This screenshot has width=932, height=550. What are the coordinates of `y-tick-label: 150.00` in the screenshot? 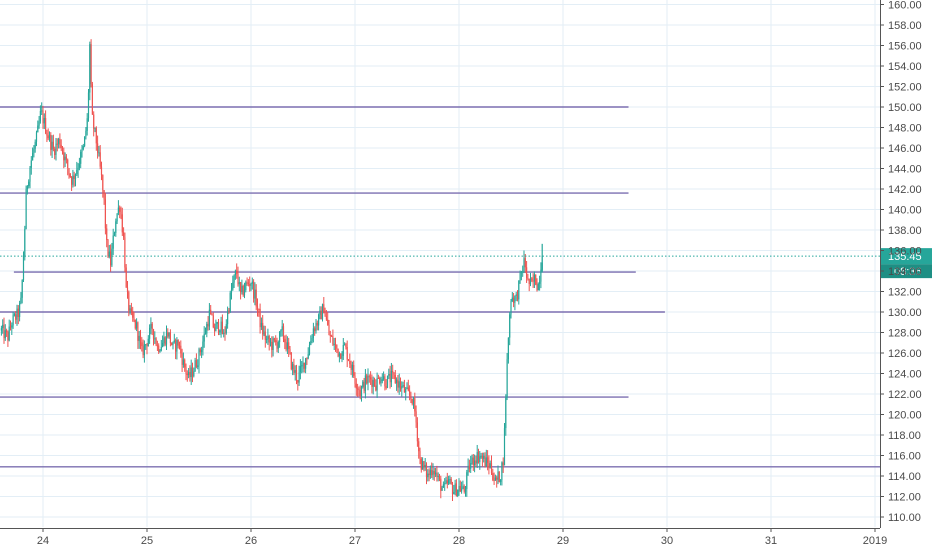 It's located at (905, 108).